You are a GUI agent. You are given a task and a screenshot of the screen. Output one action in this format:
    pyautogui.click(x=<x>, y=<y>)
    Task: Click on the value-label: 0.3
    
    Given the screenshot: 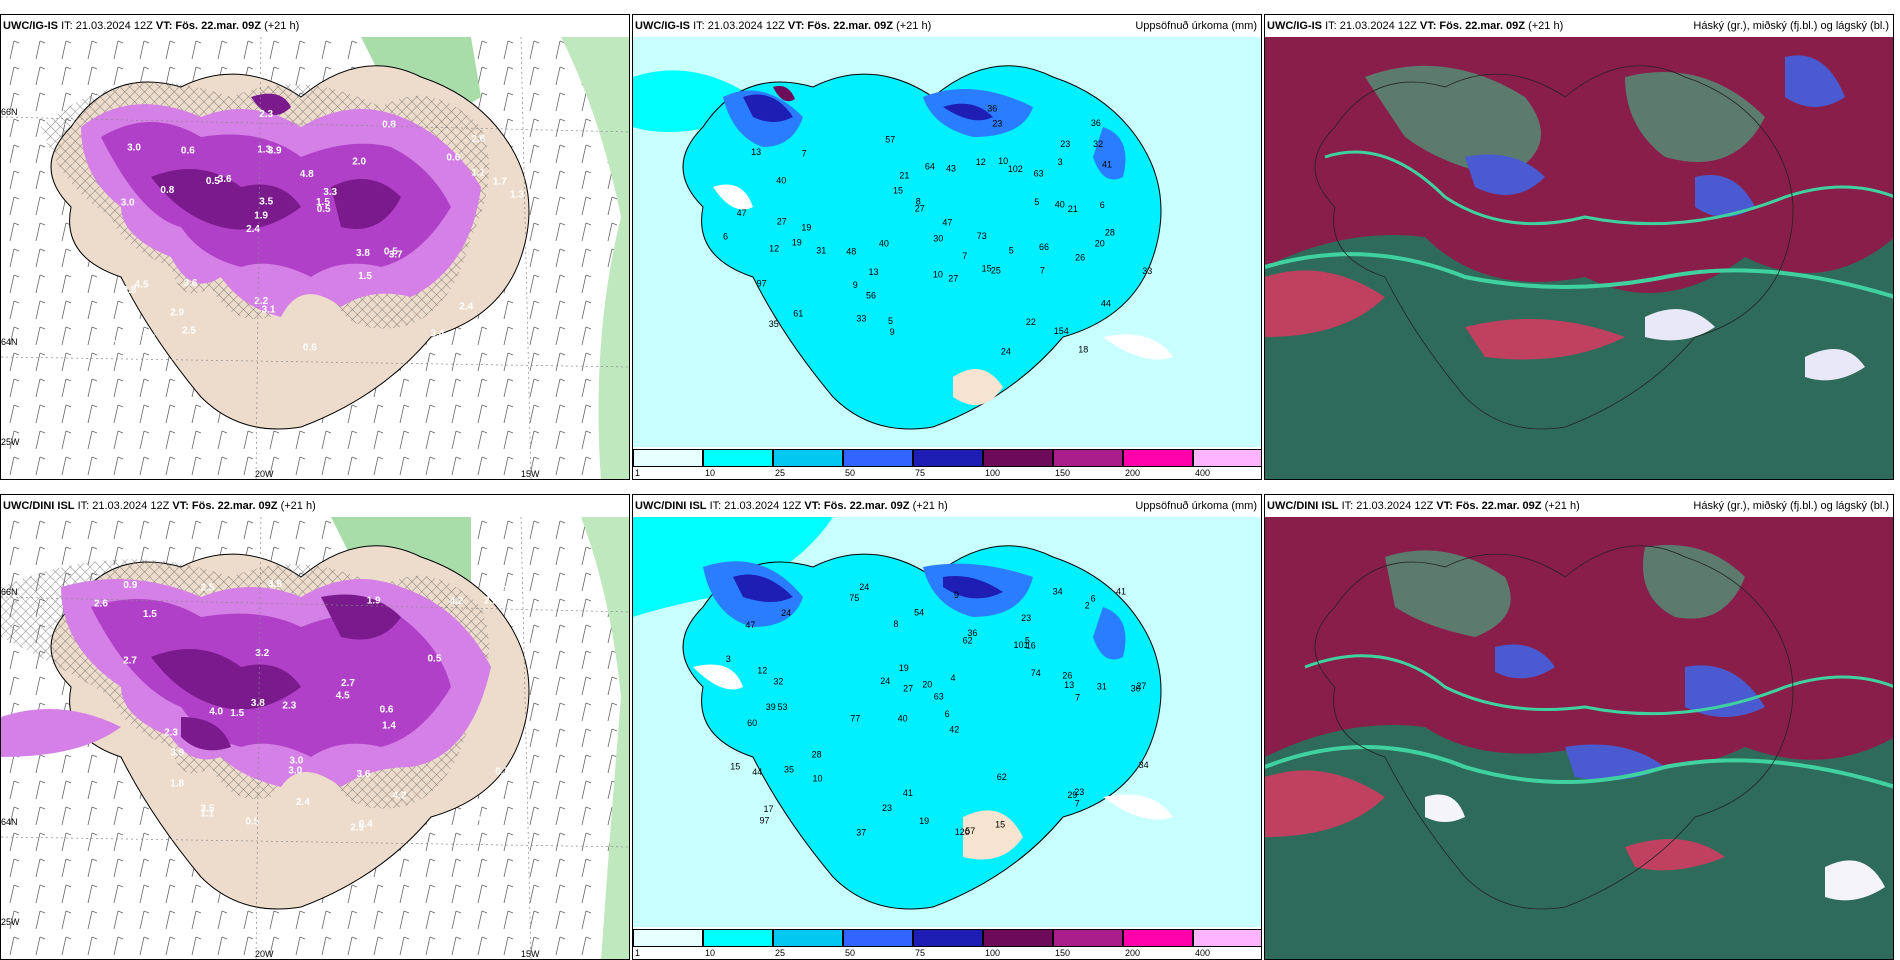 What is the action you would take?
    pyautogui.click(x=507, y=130)
    